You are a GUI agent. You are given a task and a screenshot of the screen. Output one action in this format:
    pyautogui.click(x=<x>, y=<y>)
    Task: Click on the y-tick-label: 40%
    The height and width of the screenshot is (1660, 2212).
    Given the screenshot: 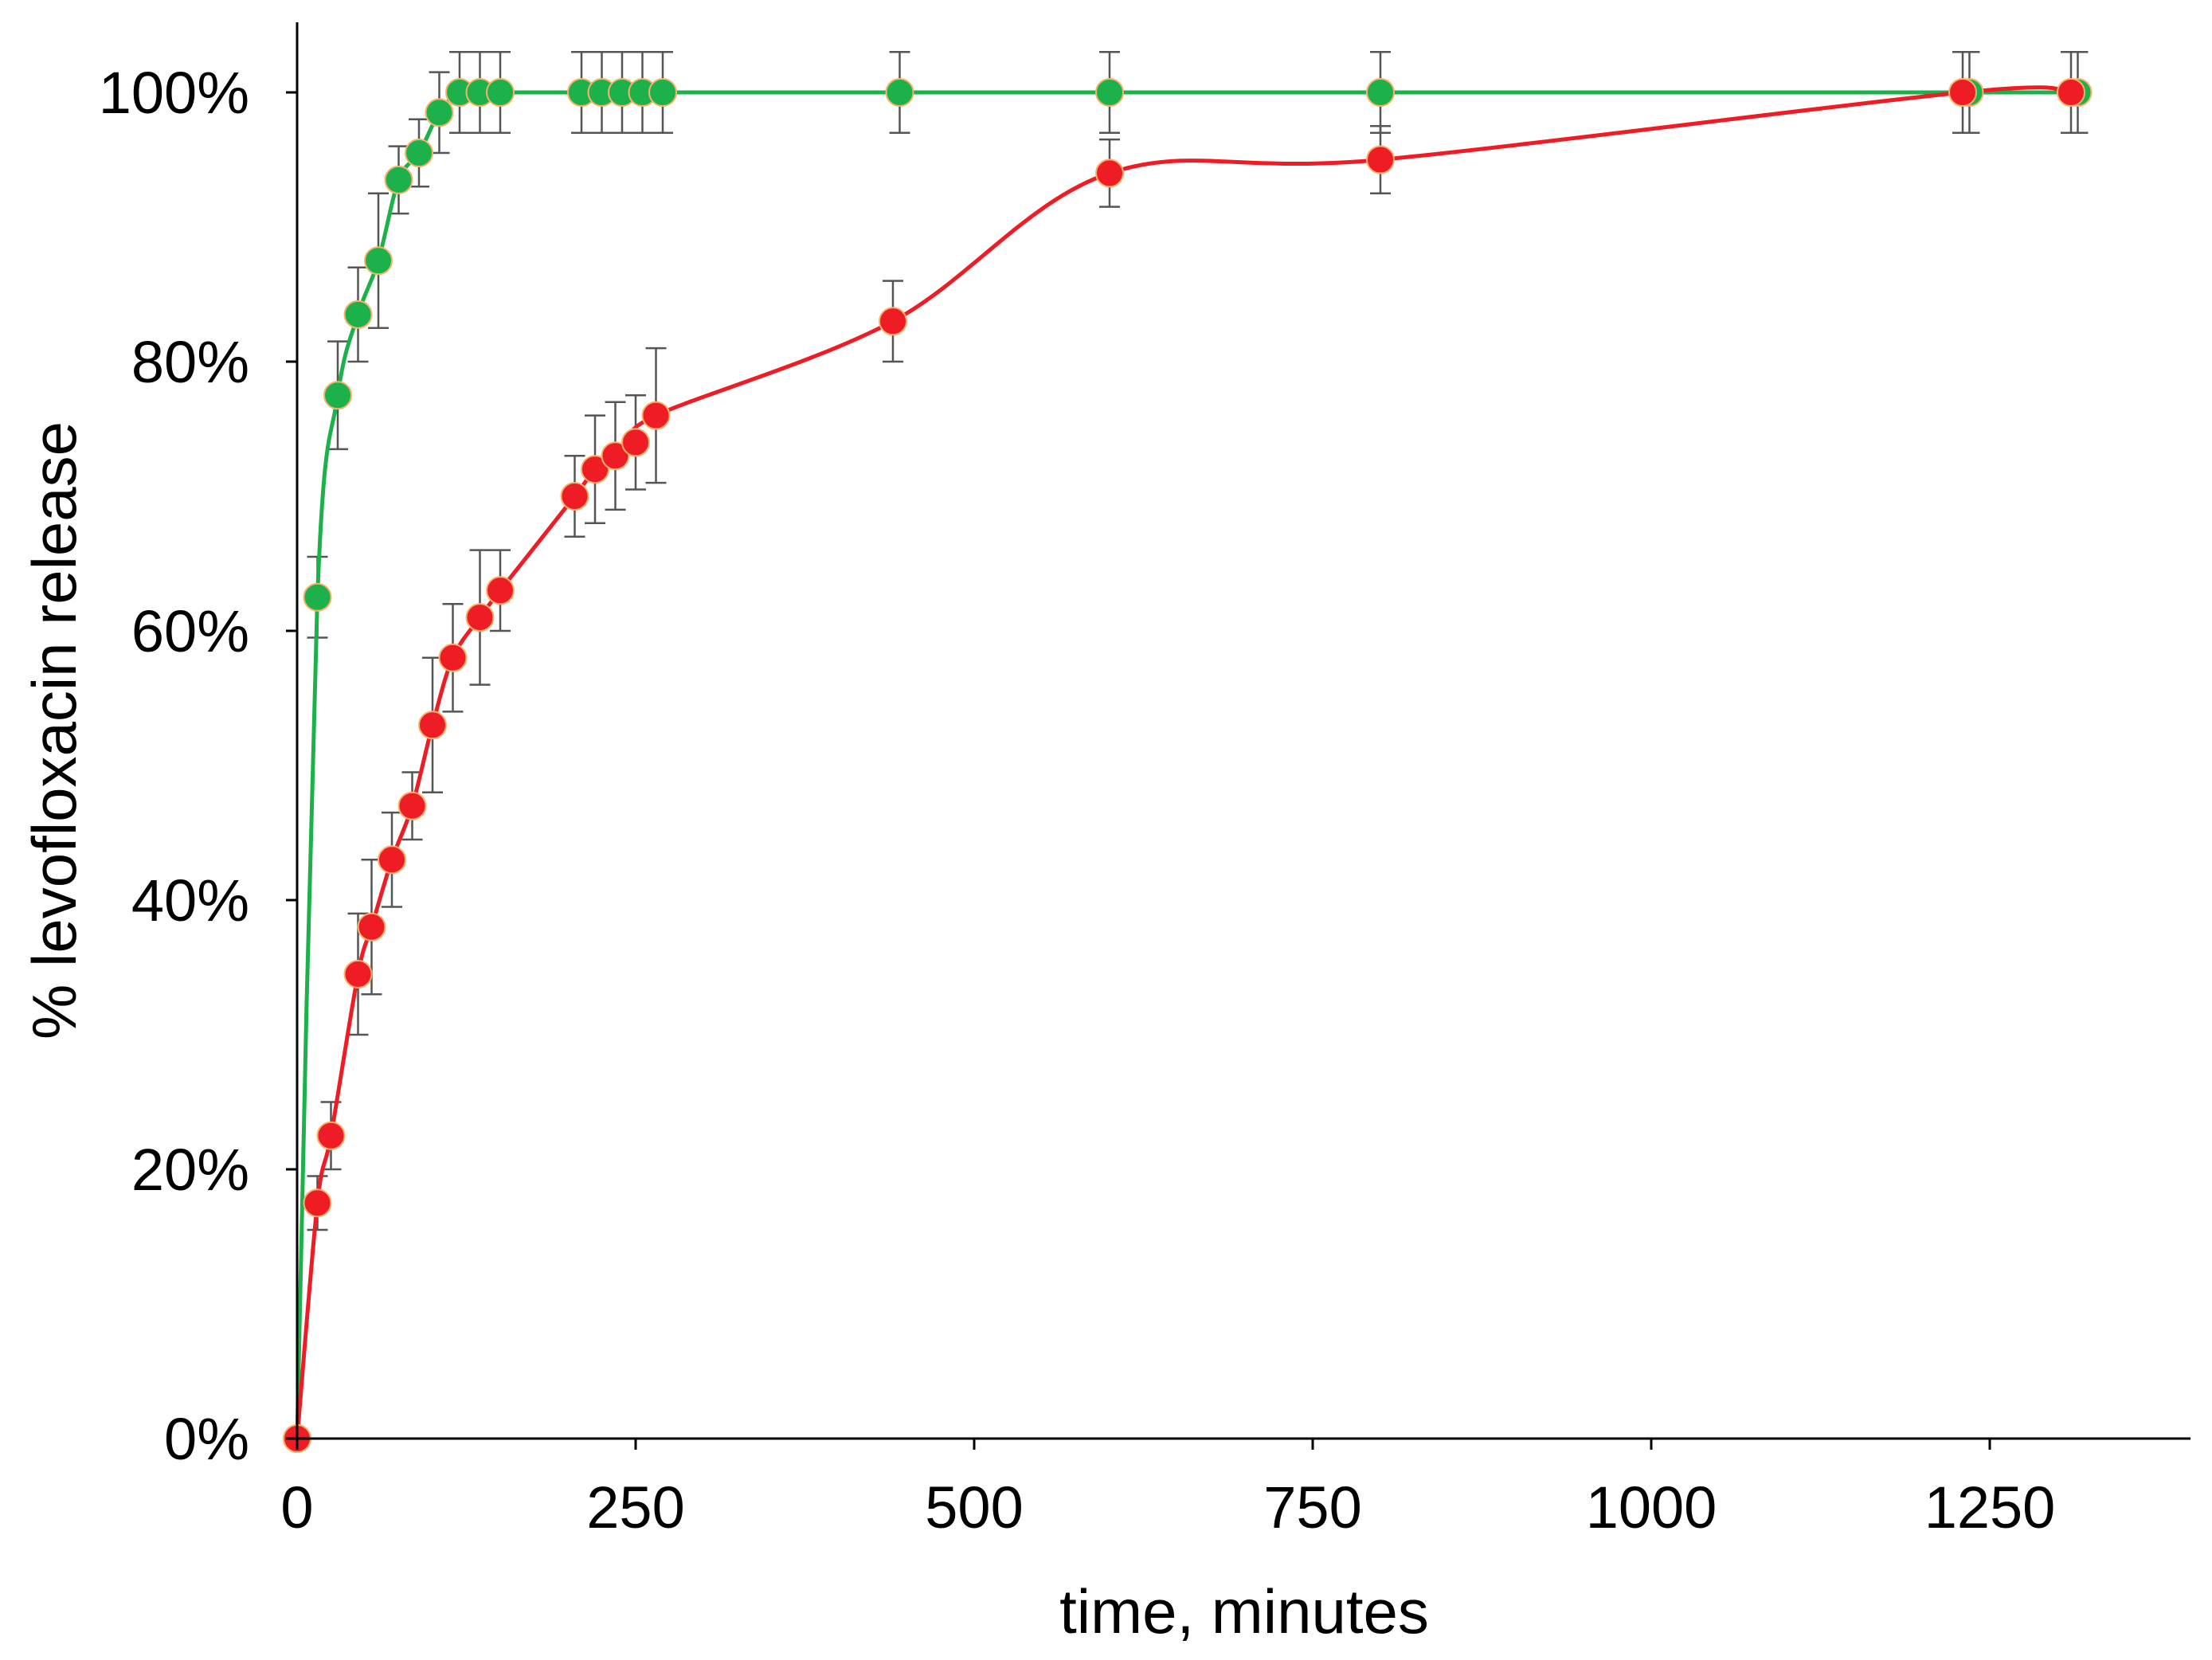 What is the action you would take?
    pyautogui.click(x=190, y=900)
    